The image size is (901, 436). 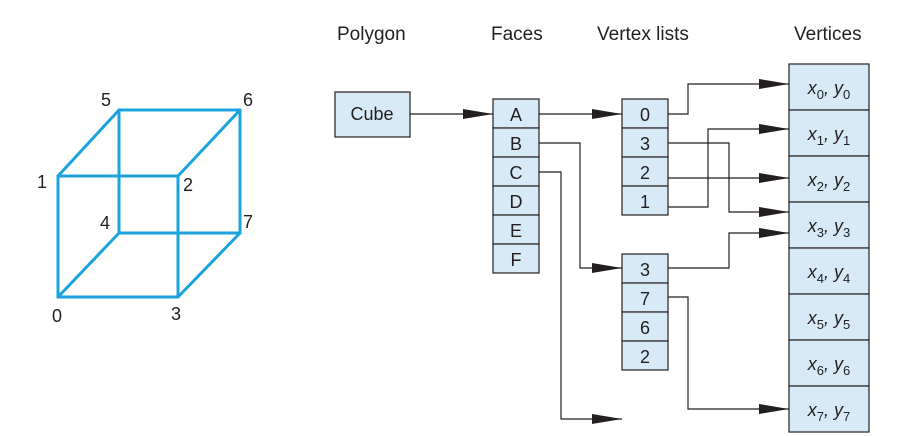 I want to click on vlist-a-item-0: 0, so click(x=645, y=115).